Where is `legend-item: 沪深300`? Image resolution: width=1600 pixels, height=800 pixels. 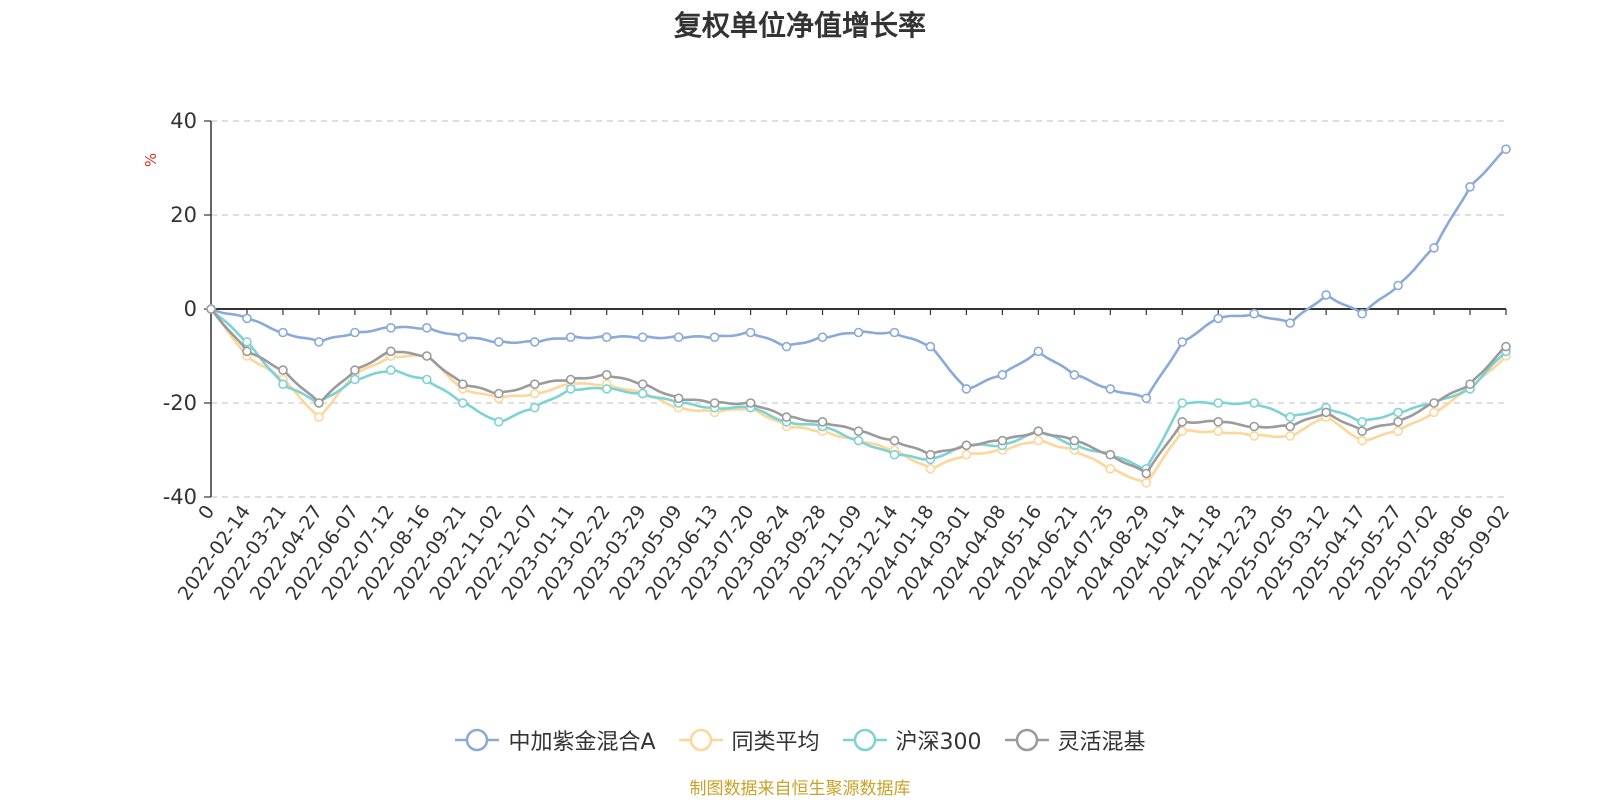
legend-item: 沪深300 is located at coordinates (912, 740).